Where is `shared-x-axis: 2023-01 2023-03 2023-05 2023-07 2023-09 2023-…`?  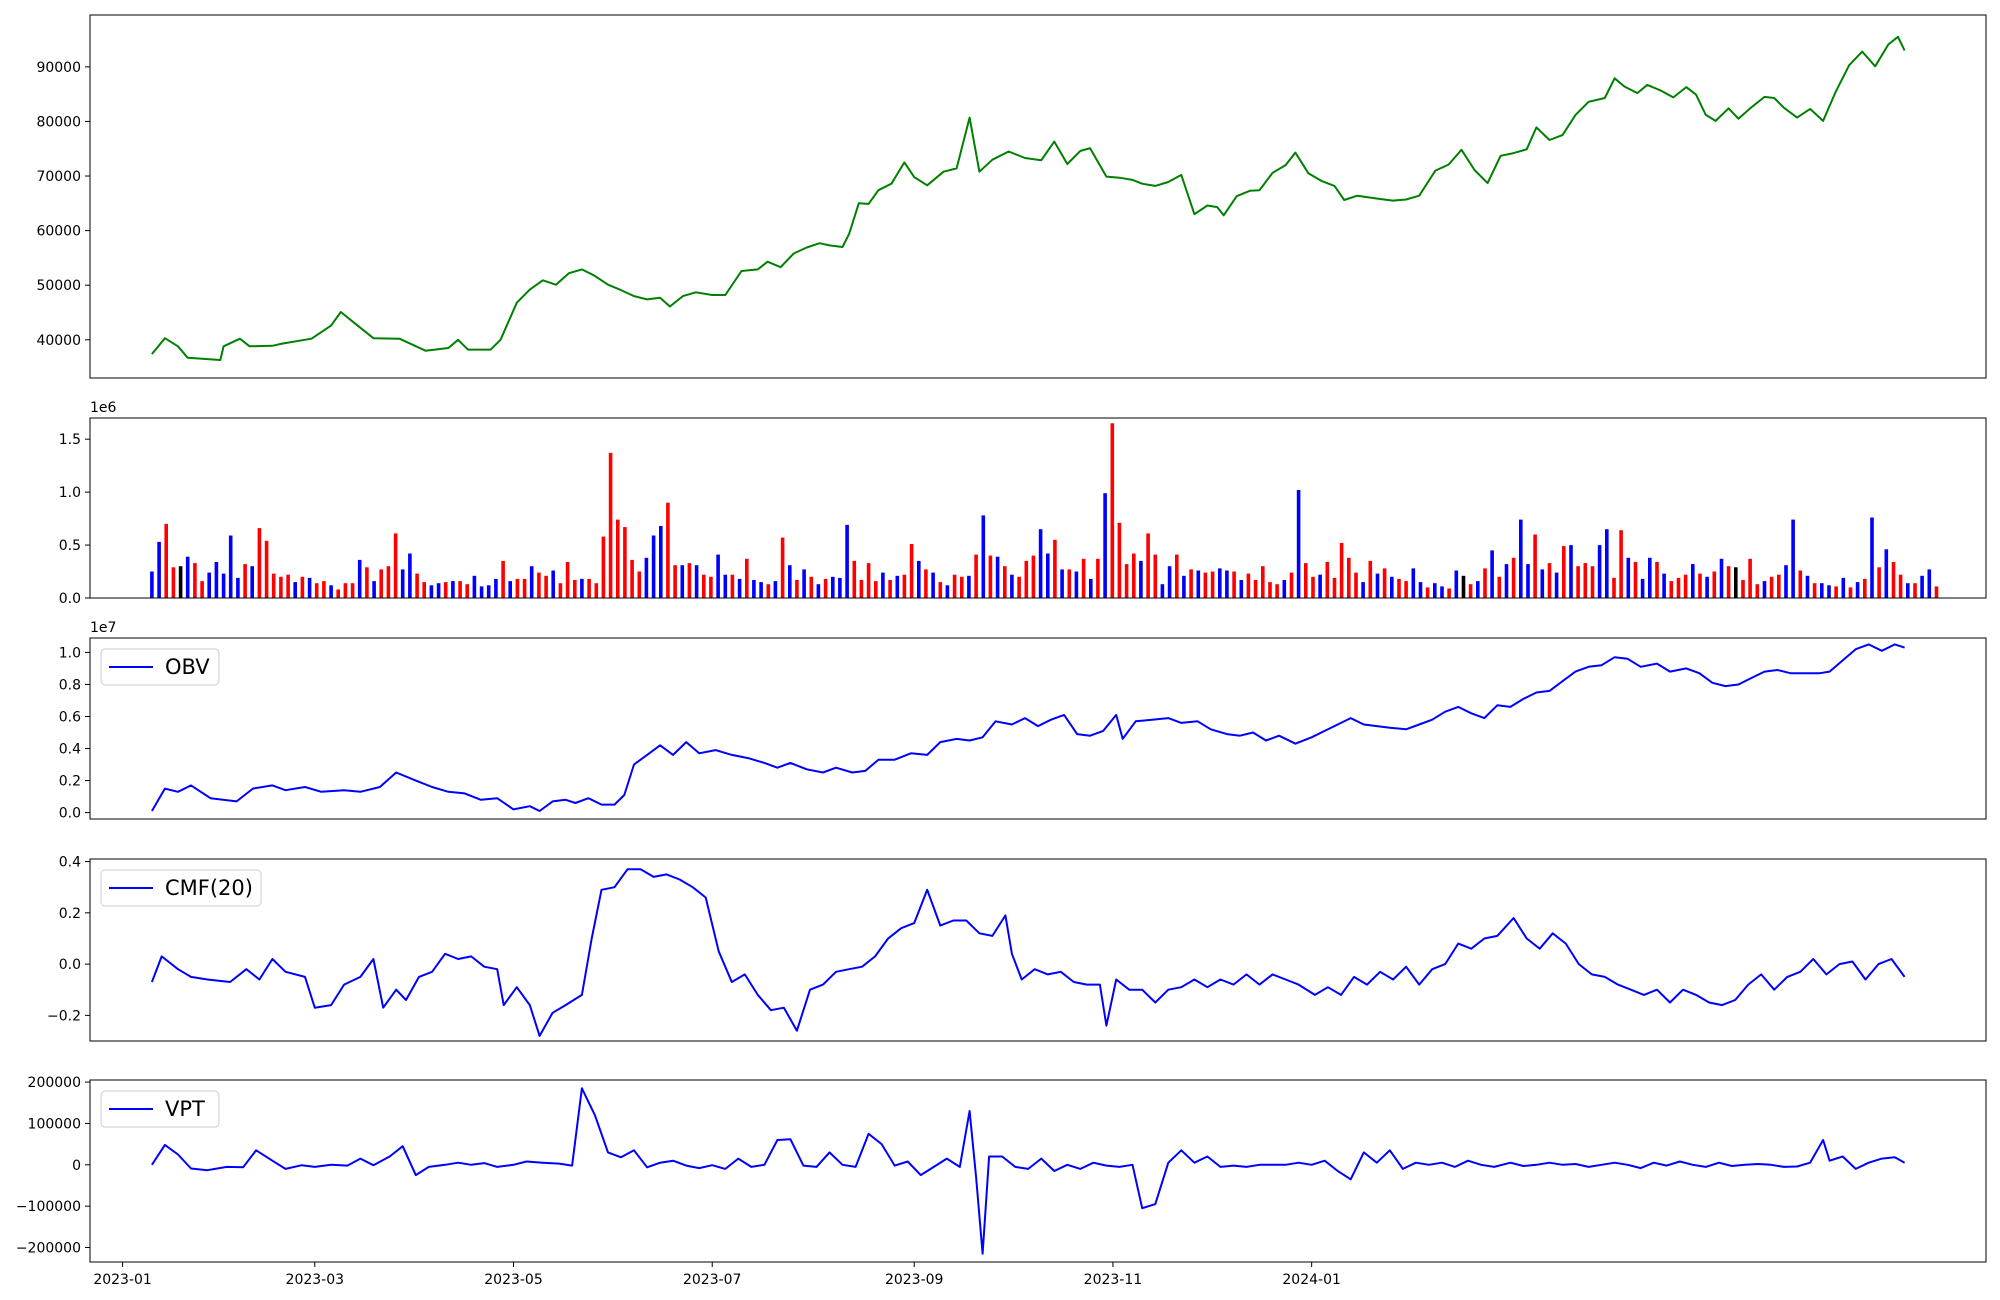
shared-x-axis: 2023-01 2023-03 2023-05 2023-07 2023-09 2023-… is located at coordinates (717, 1275).